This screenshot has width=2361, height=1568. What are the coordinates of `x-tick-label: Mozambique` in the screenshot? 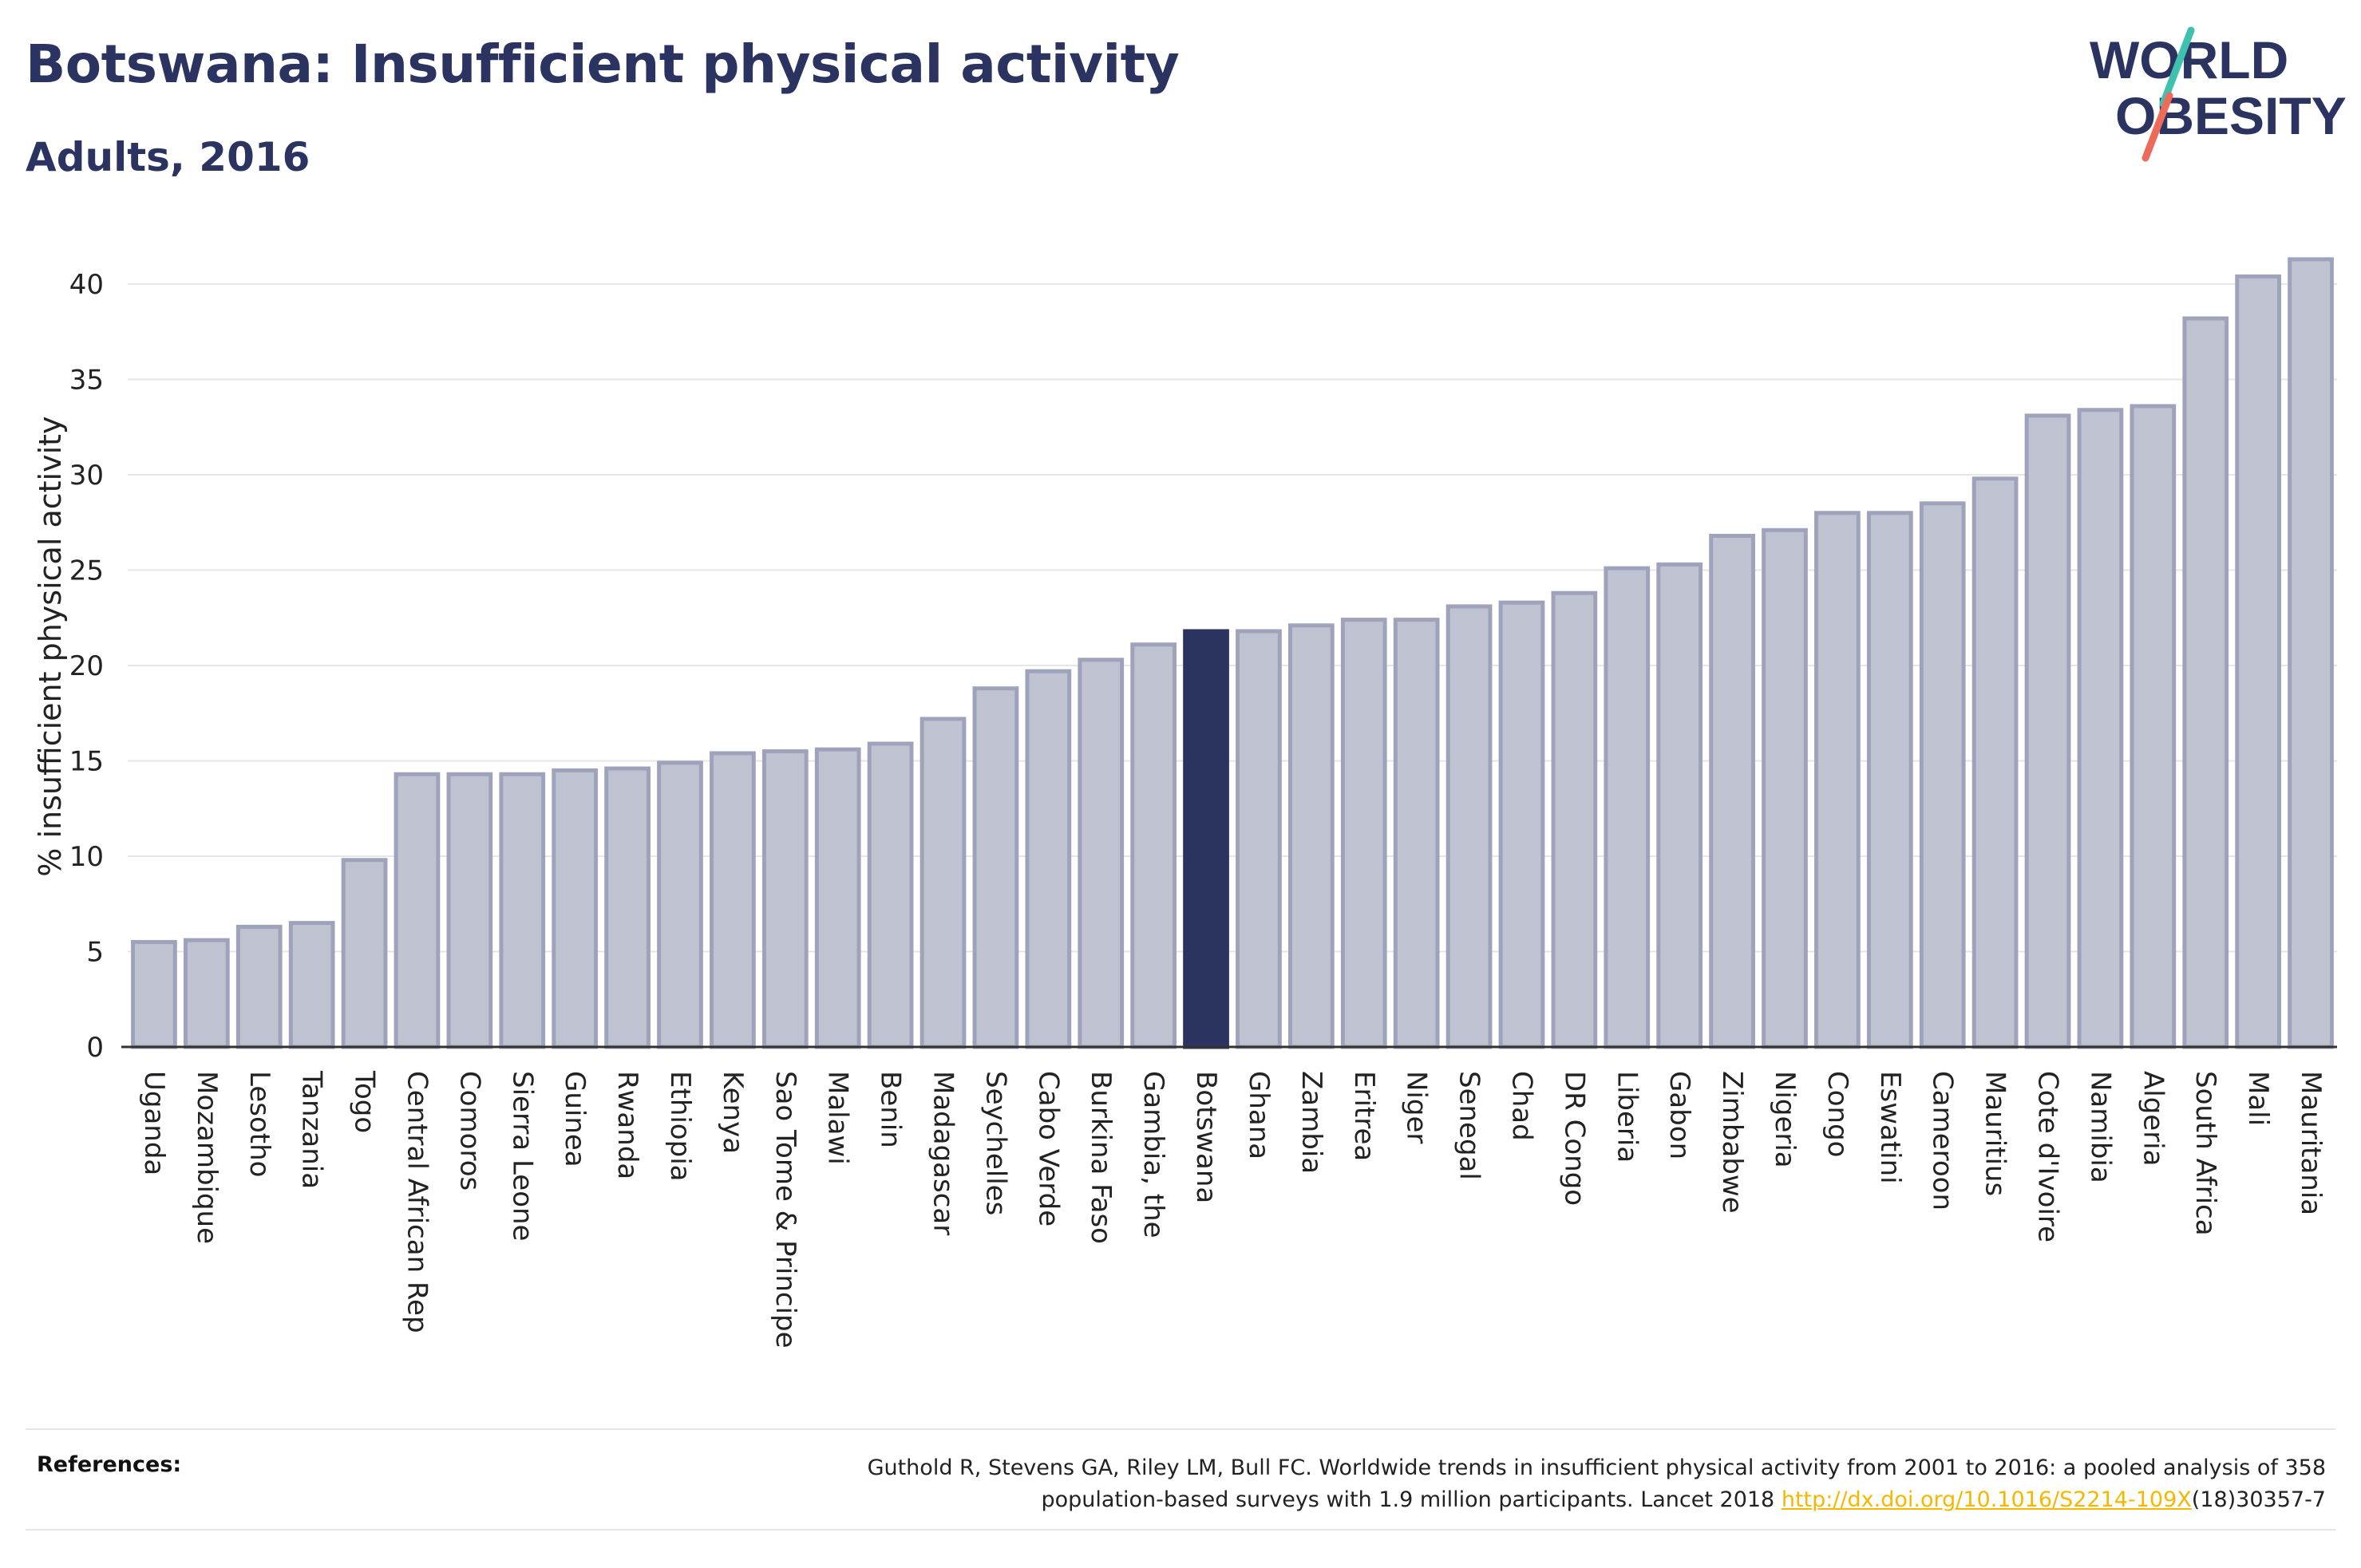 It's located at (207, 1157).